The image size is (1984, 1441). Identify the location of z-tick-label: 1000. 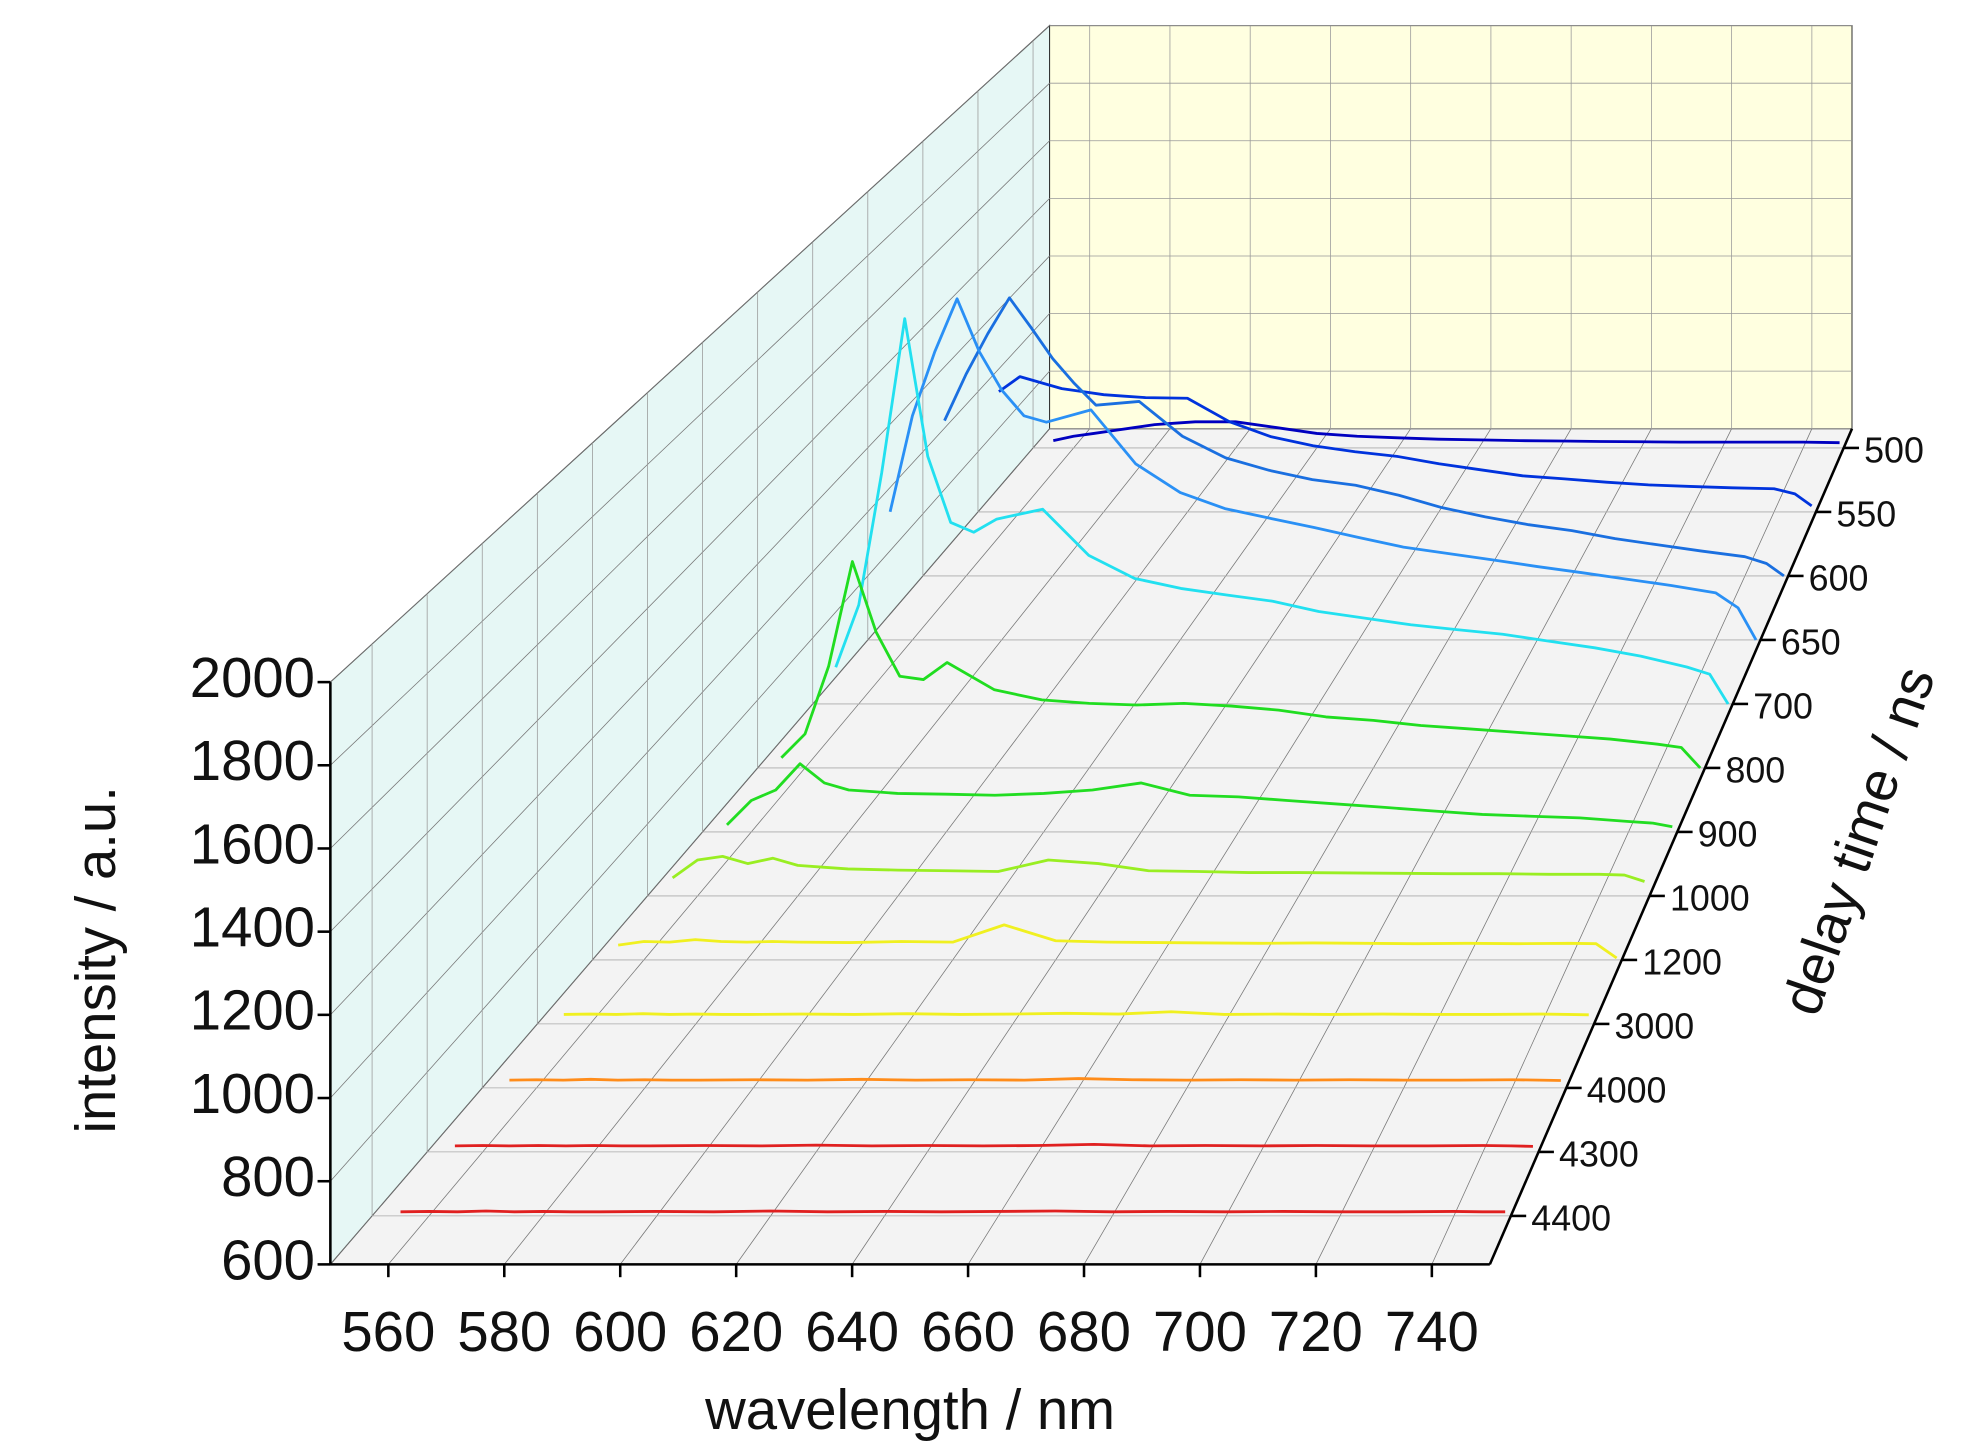
(1710, 899).